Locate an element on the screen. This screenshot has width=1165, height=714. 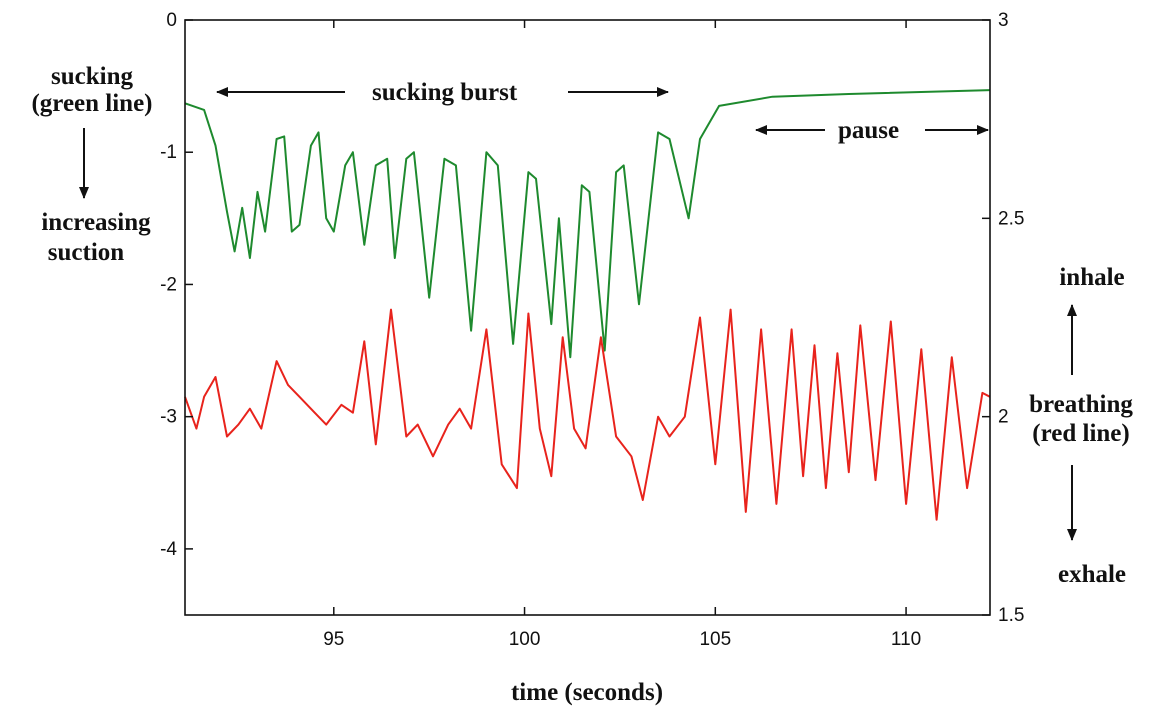
annotation-exhale: exhale is located at coordinates (1092, 574).